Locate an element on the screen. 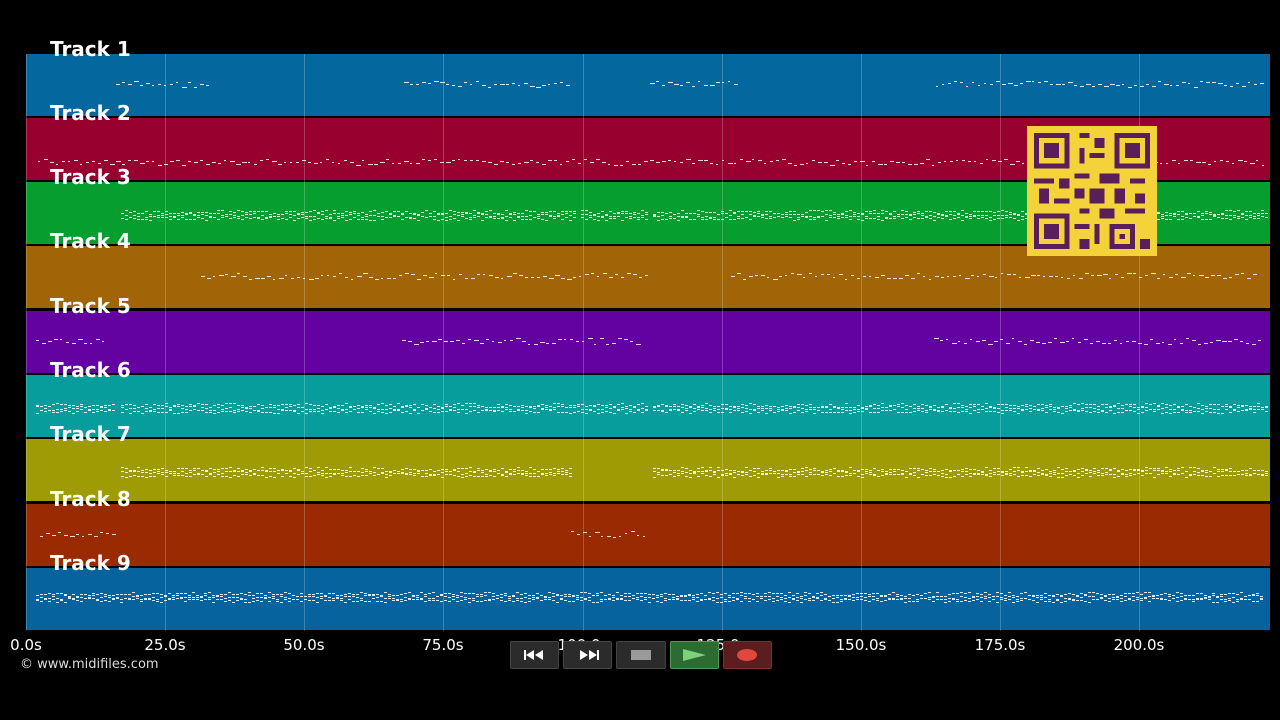  rewind-button is located at coordinates (535, 655).